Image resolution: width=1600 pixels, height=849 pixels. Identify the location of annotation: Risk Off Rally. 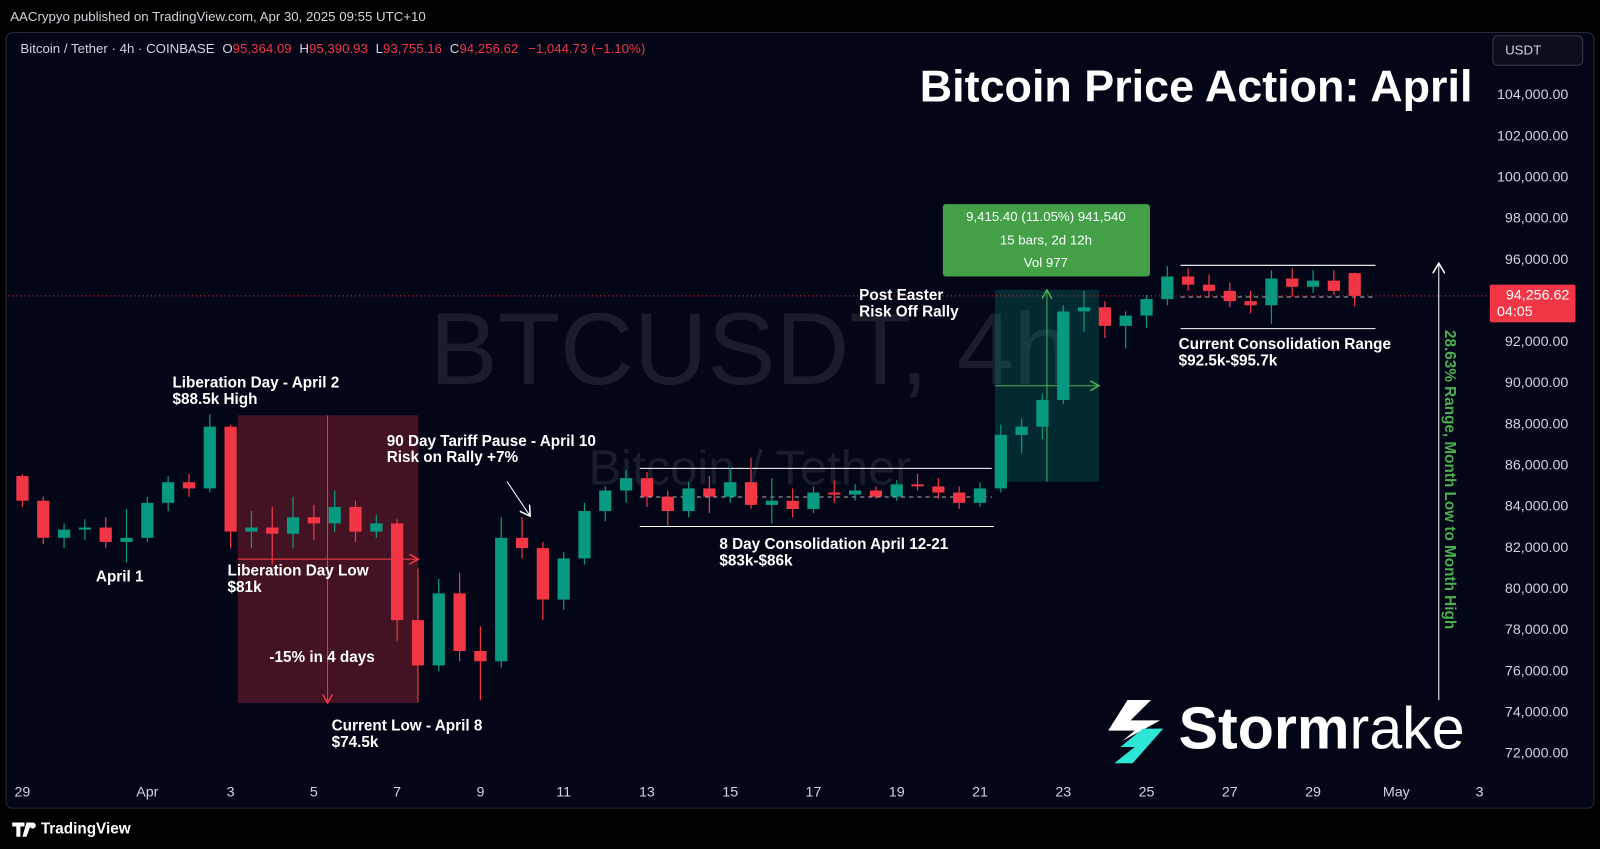
(909, 311).